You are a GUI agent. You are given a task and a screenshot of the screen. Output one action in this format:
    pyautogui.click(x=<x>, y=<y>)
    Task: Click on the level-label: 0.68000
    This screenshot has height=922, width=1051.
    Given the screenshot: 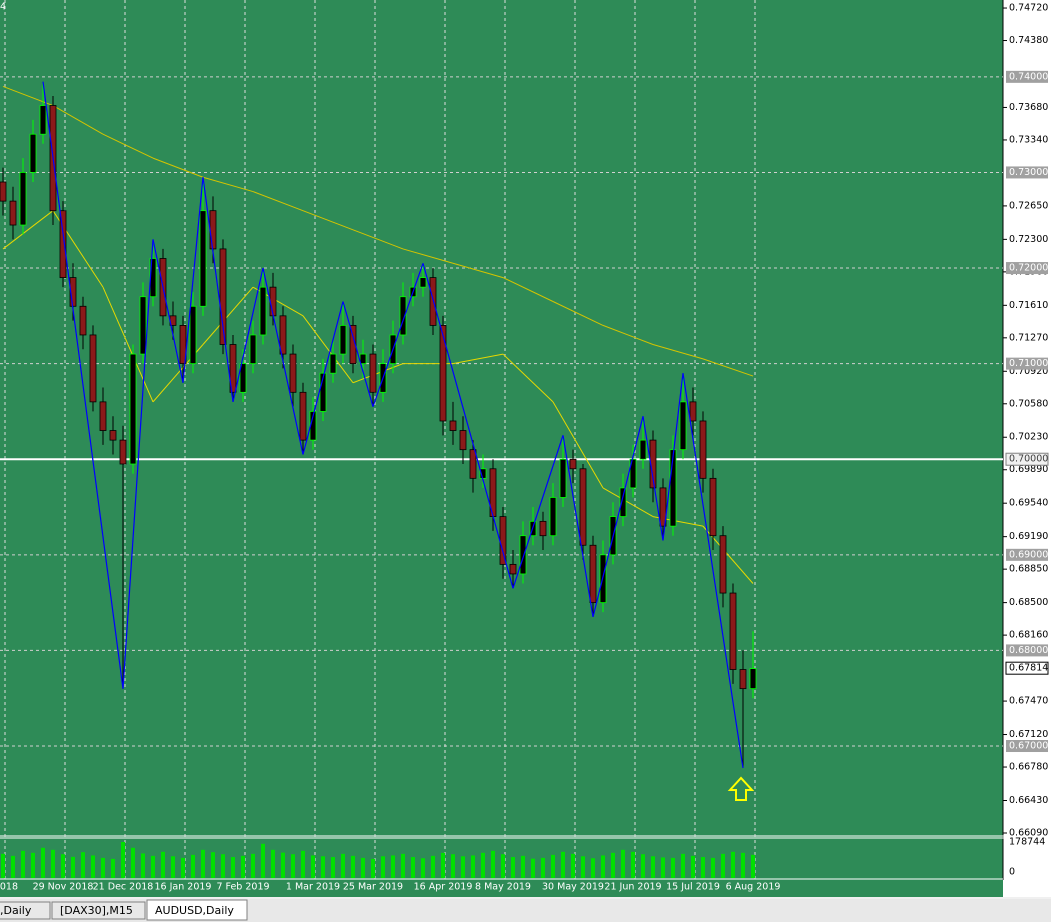 What is the action you would take?
    pyautogui.click(x=1028, y=650)
    